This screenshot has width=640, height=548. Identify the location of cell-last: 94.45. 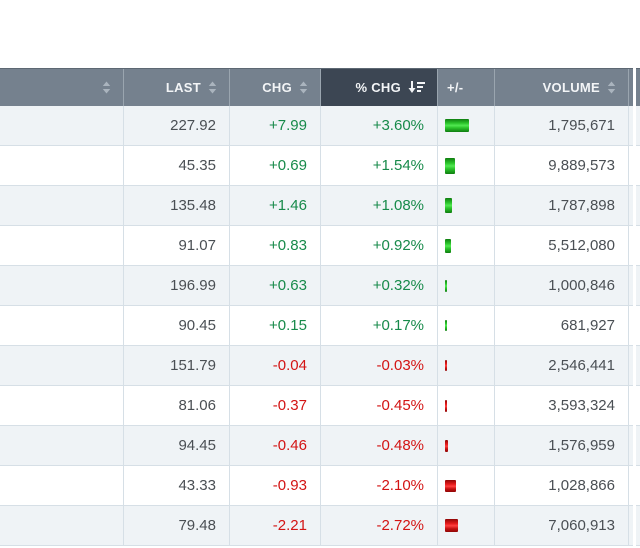
(176, 445).